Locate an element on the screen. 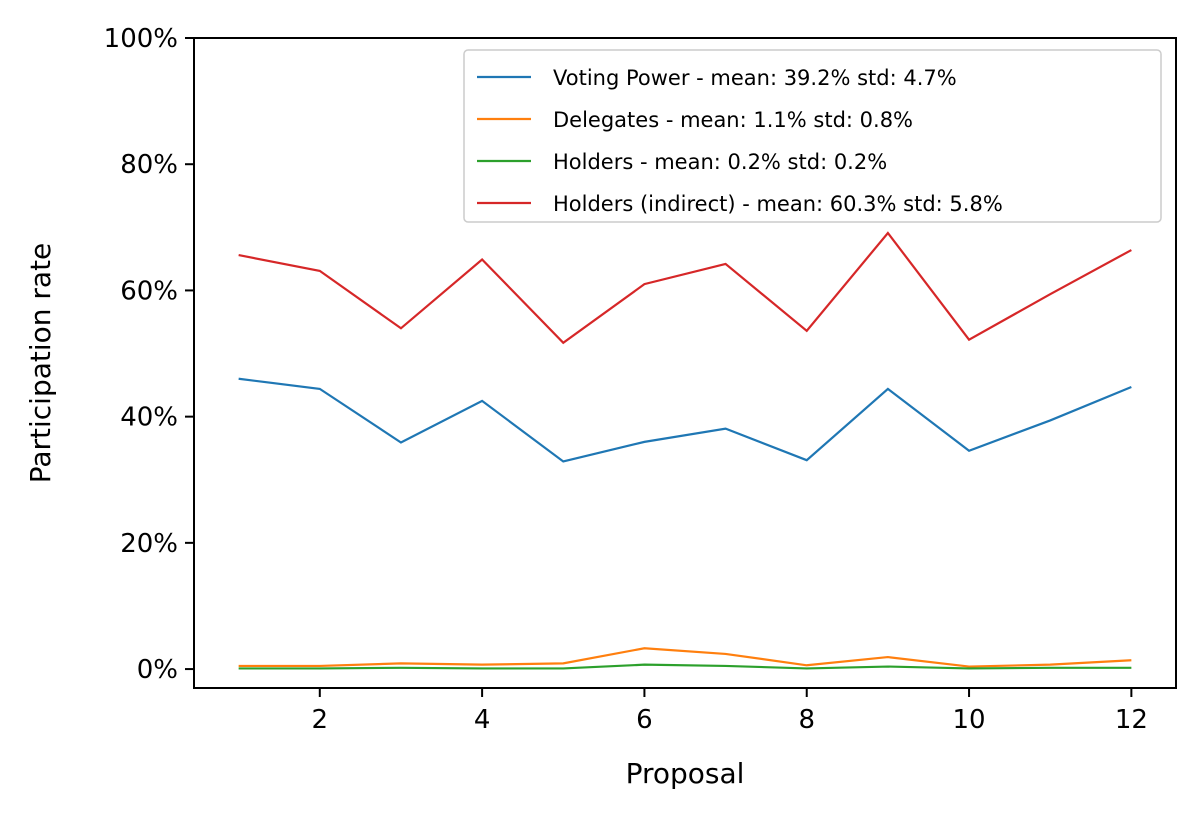 The image size is (1200, 817). y-axis-title: Participation rate is located at coordinates (40, 363).